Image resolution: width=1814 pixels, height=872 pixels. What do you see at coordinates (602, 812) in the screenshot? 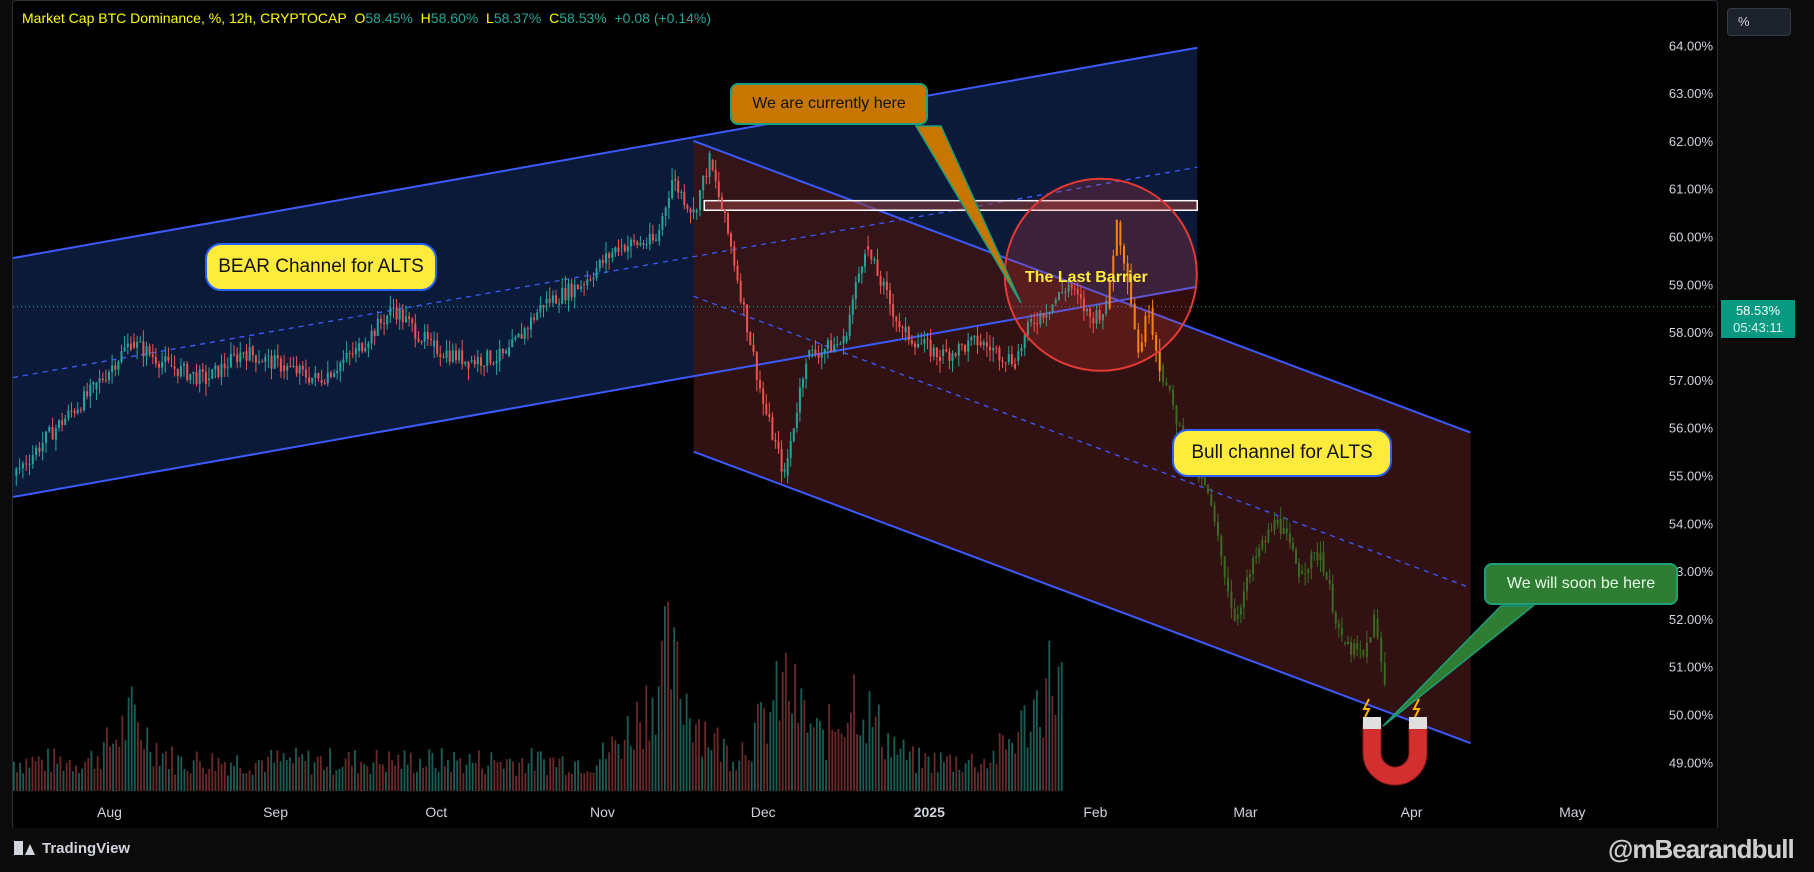
I see `x-tick-label: Nov` at bounding box center [602, 812].